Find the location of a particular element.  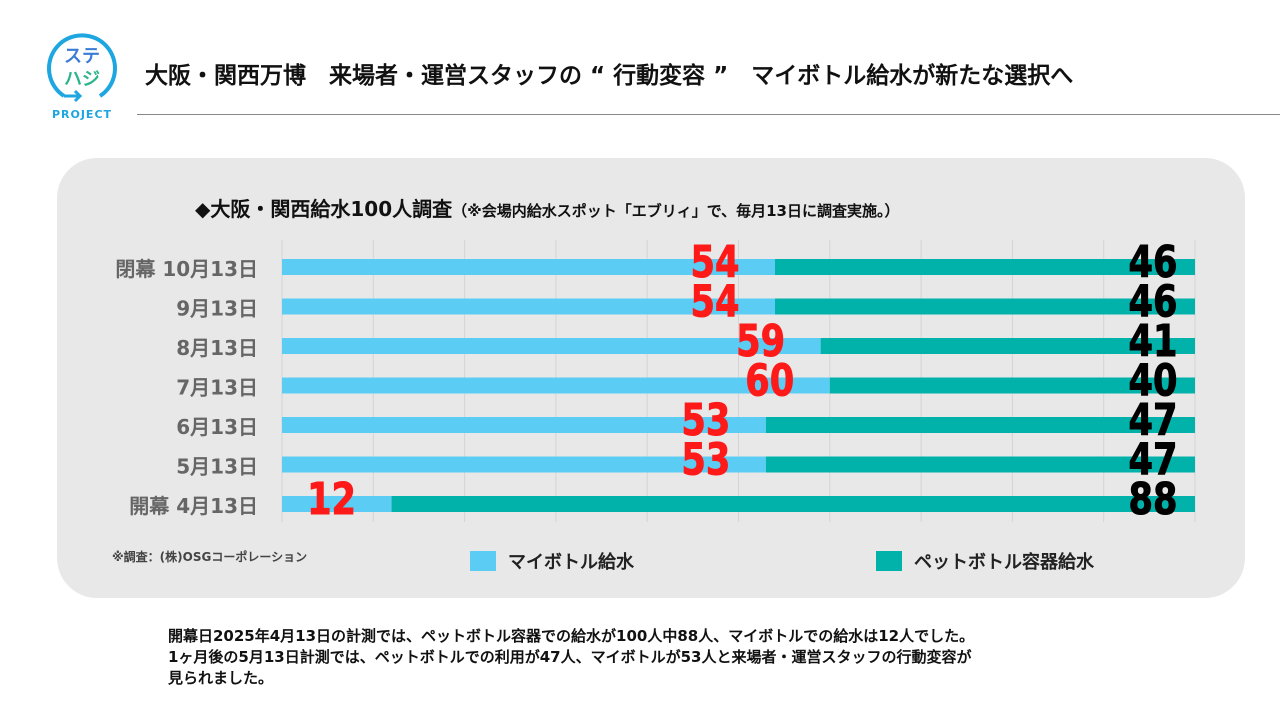

source-note: ※調査：(株)OSGコーポレーション is located at coordinates (210, 557).